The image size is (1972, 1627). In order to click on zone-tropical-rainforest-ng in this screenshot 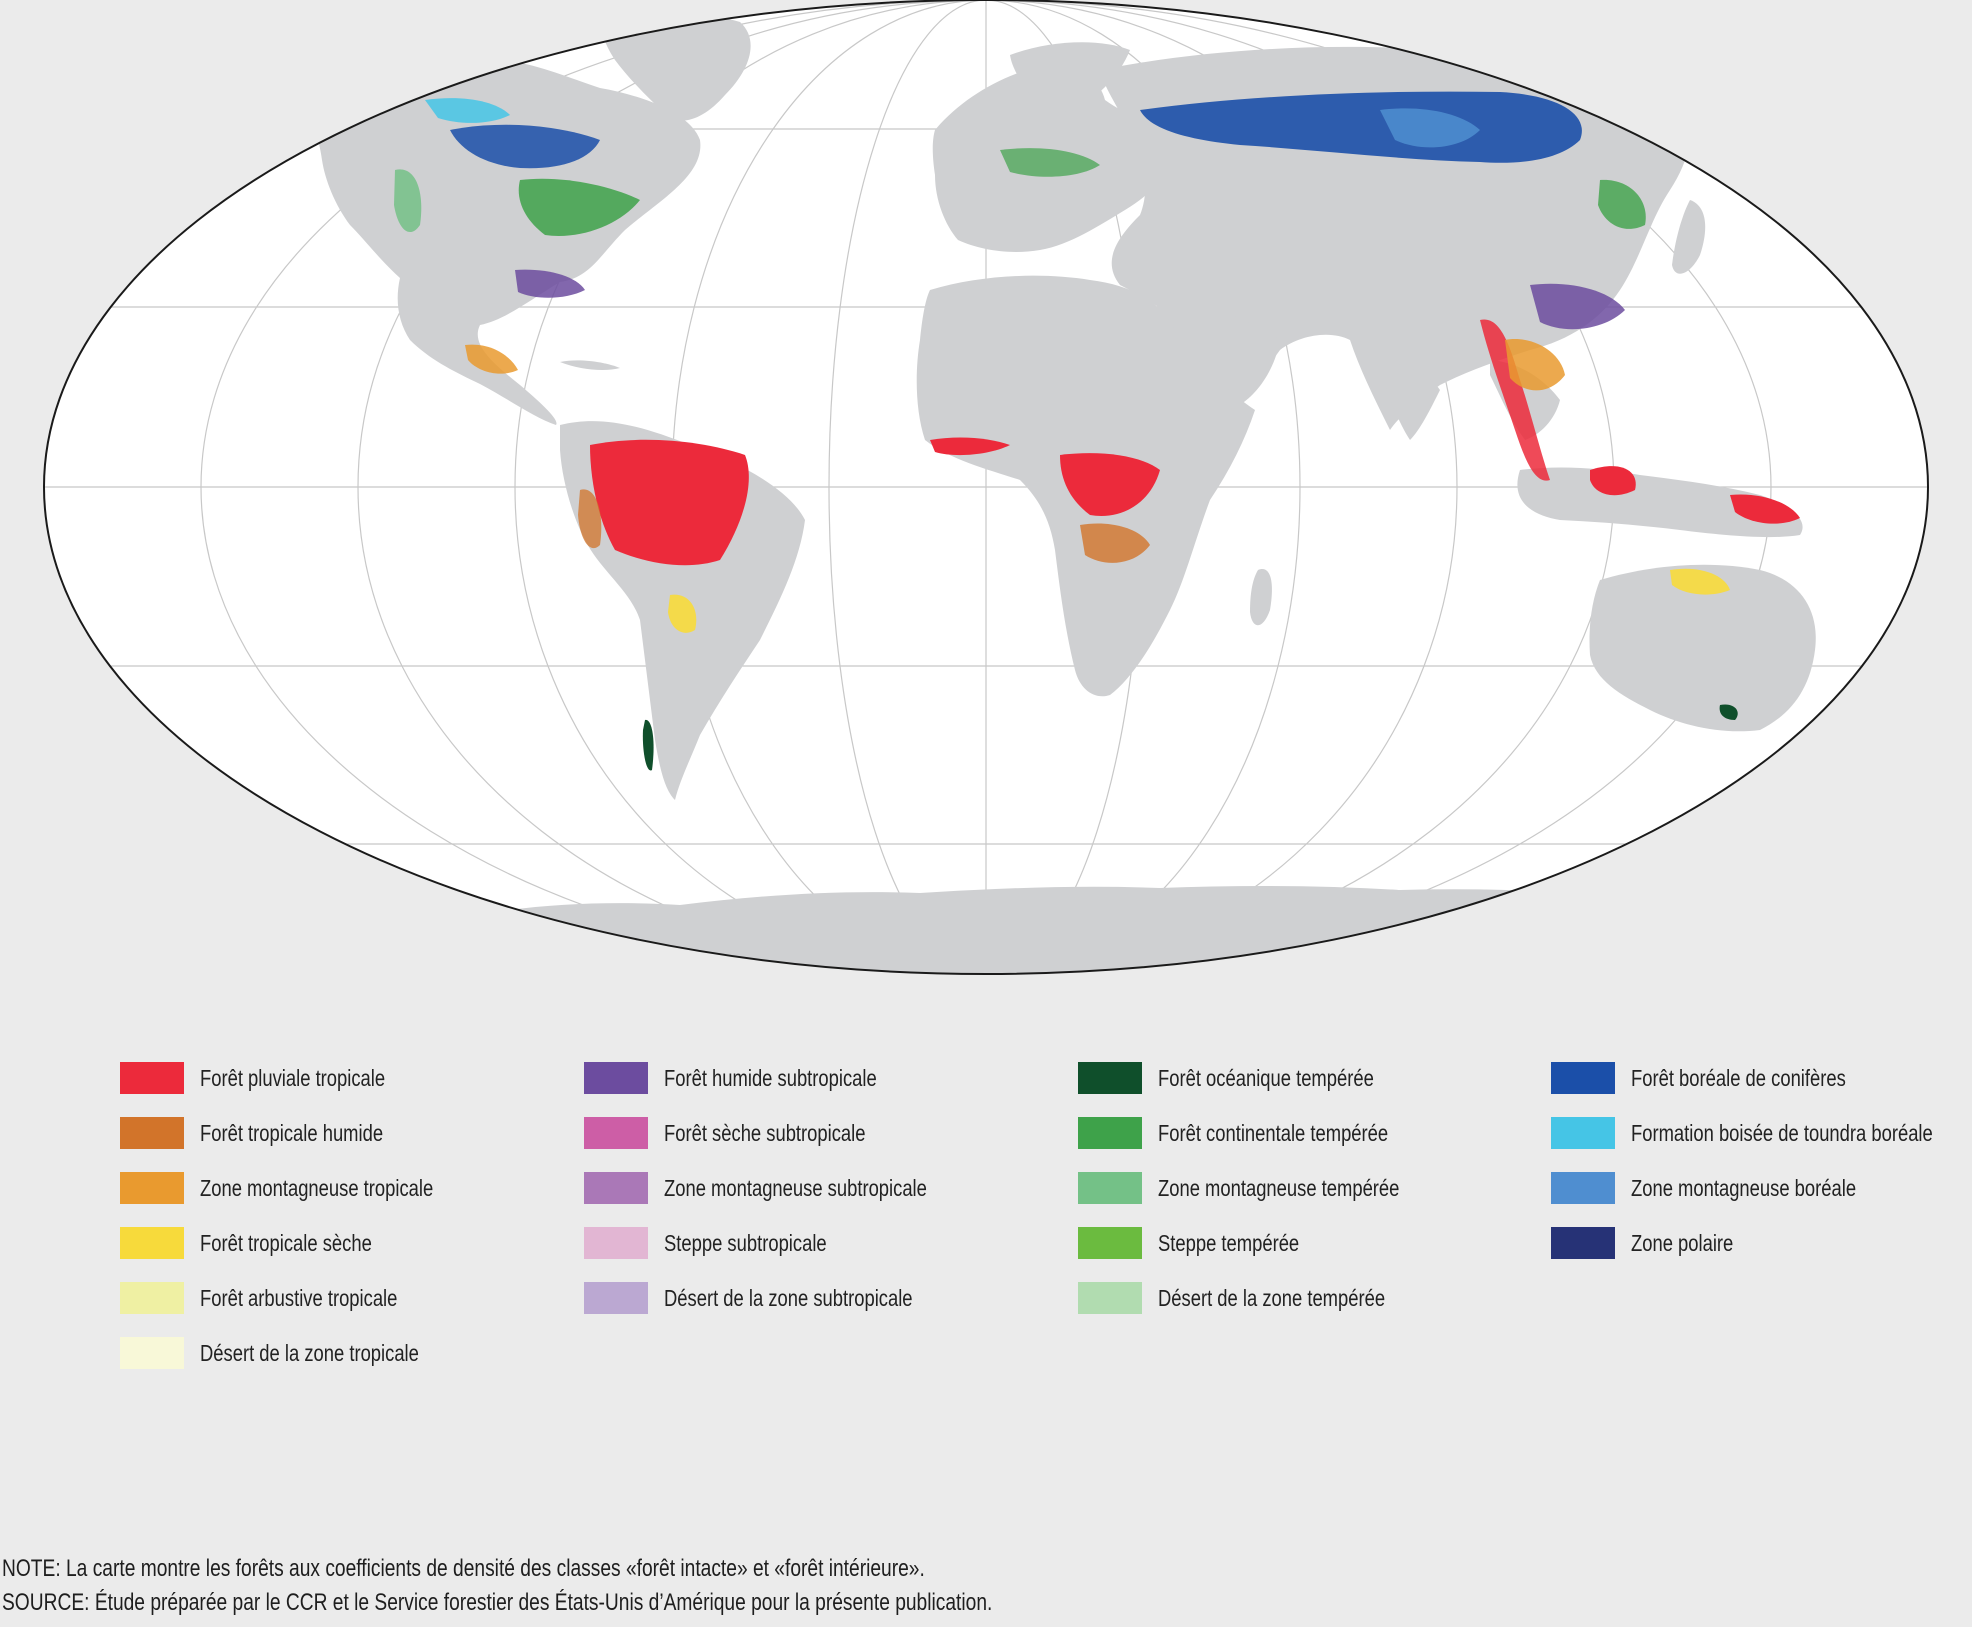, I will do `click(1765, 509)`.